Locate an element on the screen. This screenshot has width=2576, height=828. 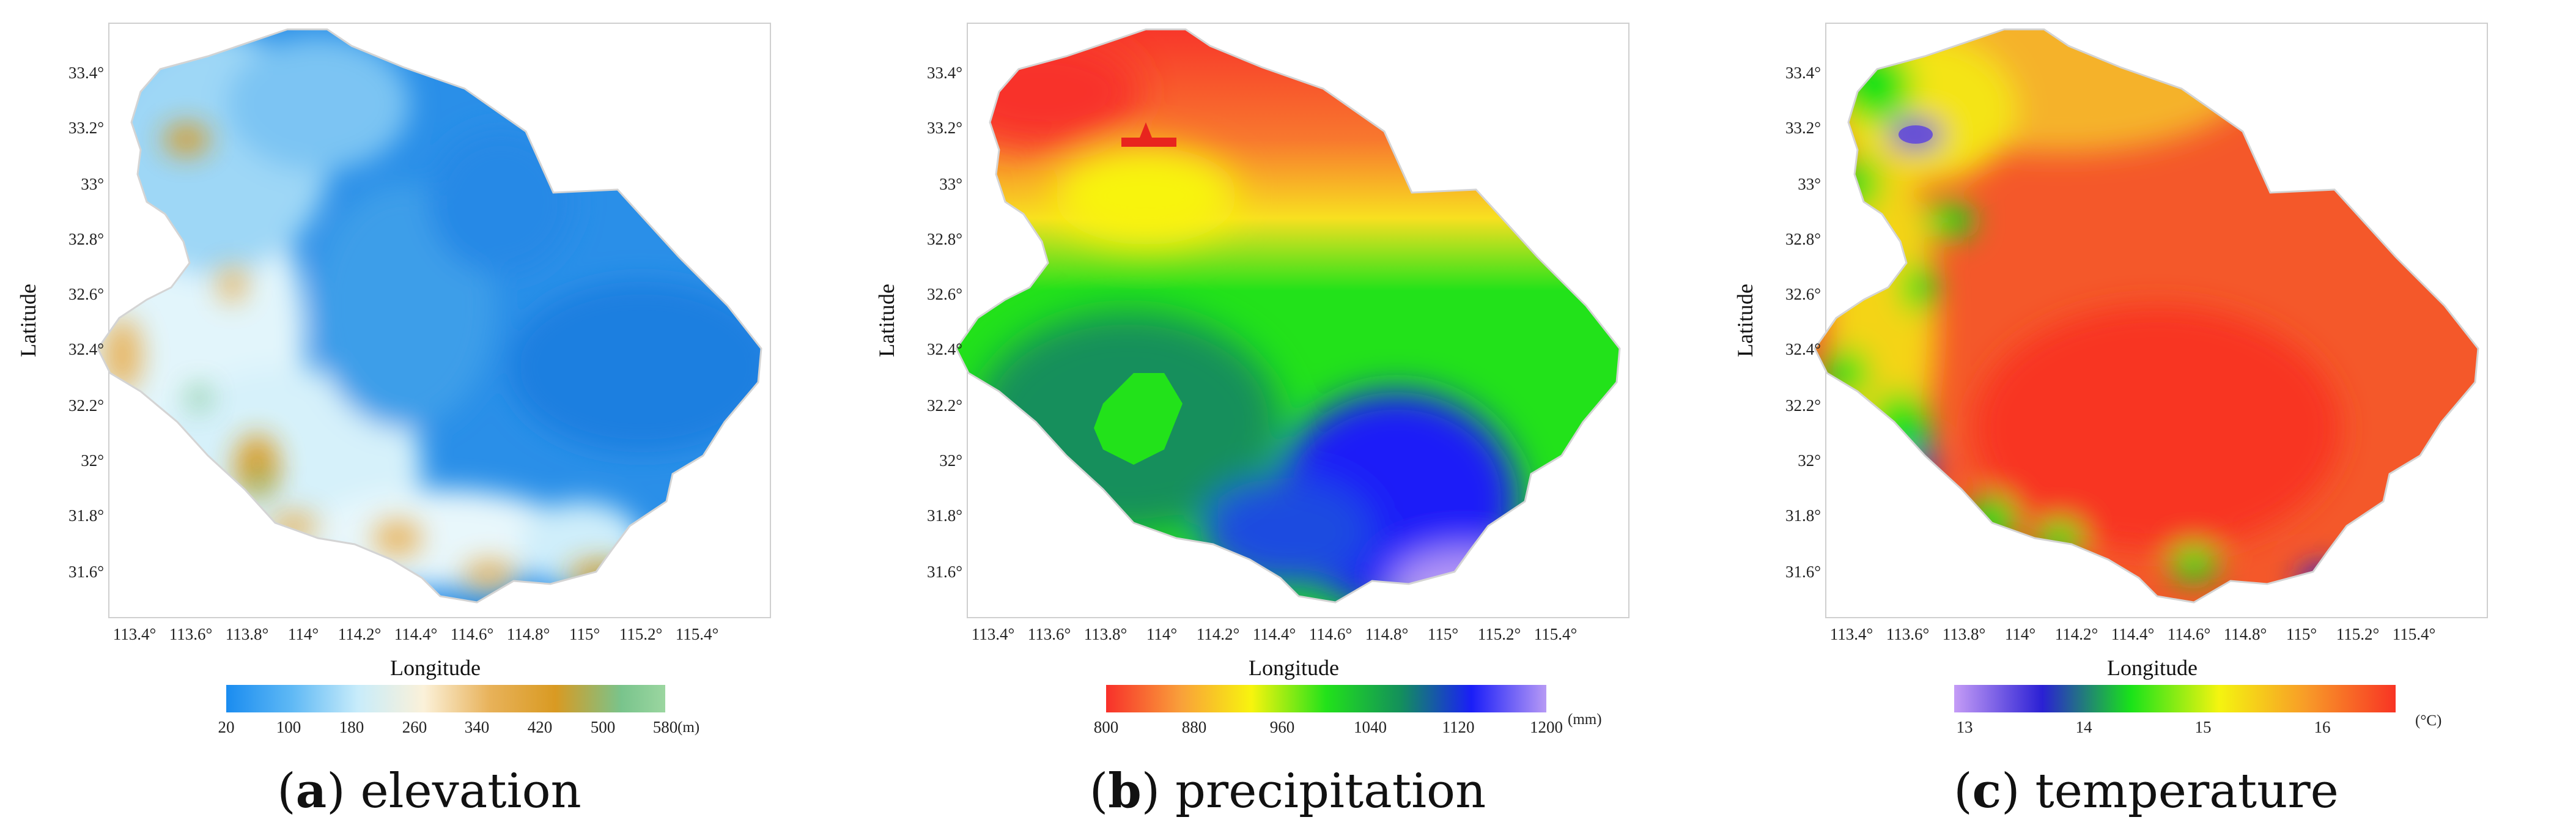
colorbar-tick-label: 100 is located at coordinates (288, 727).